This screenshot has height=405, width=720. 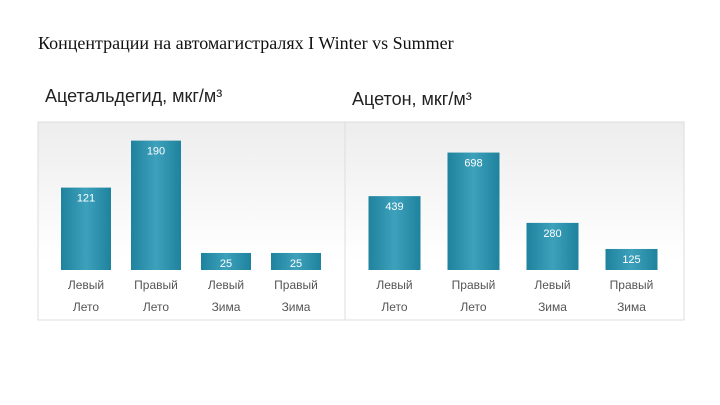 I want to click on value-label: 280, so click(x=552, y=234).